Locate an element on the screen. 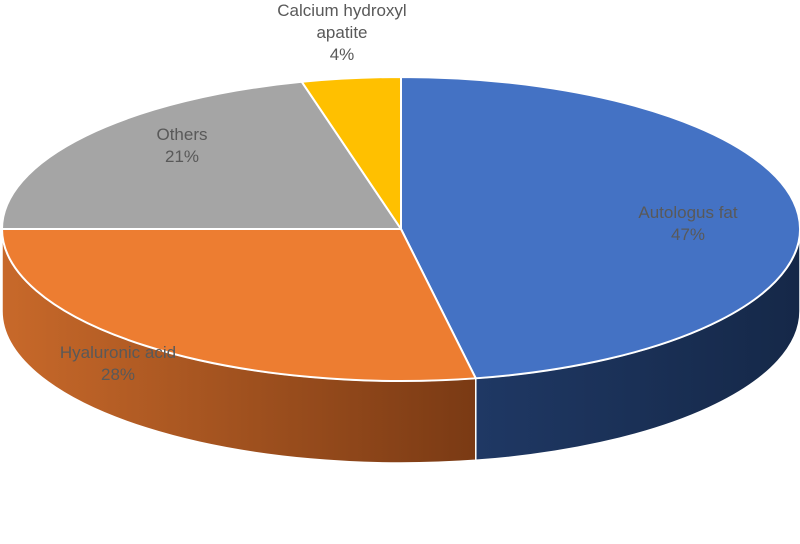 The image size is (800, 544). data-label-hyaluronic-acid: Hyaluronic acid 28% is located at coordinates (118, 363).